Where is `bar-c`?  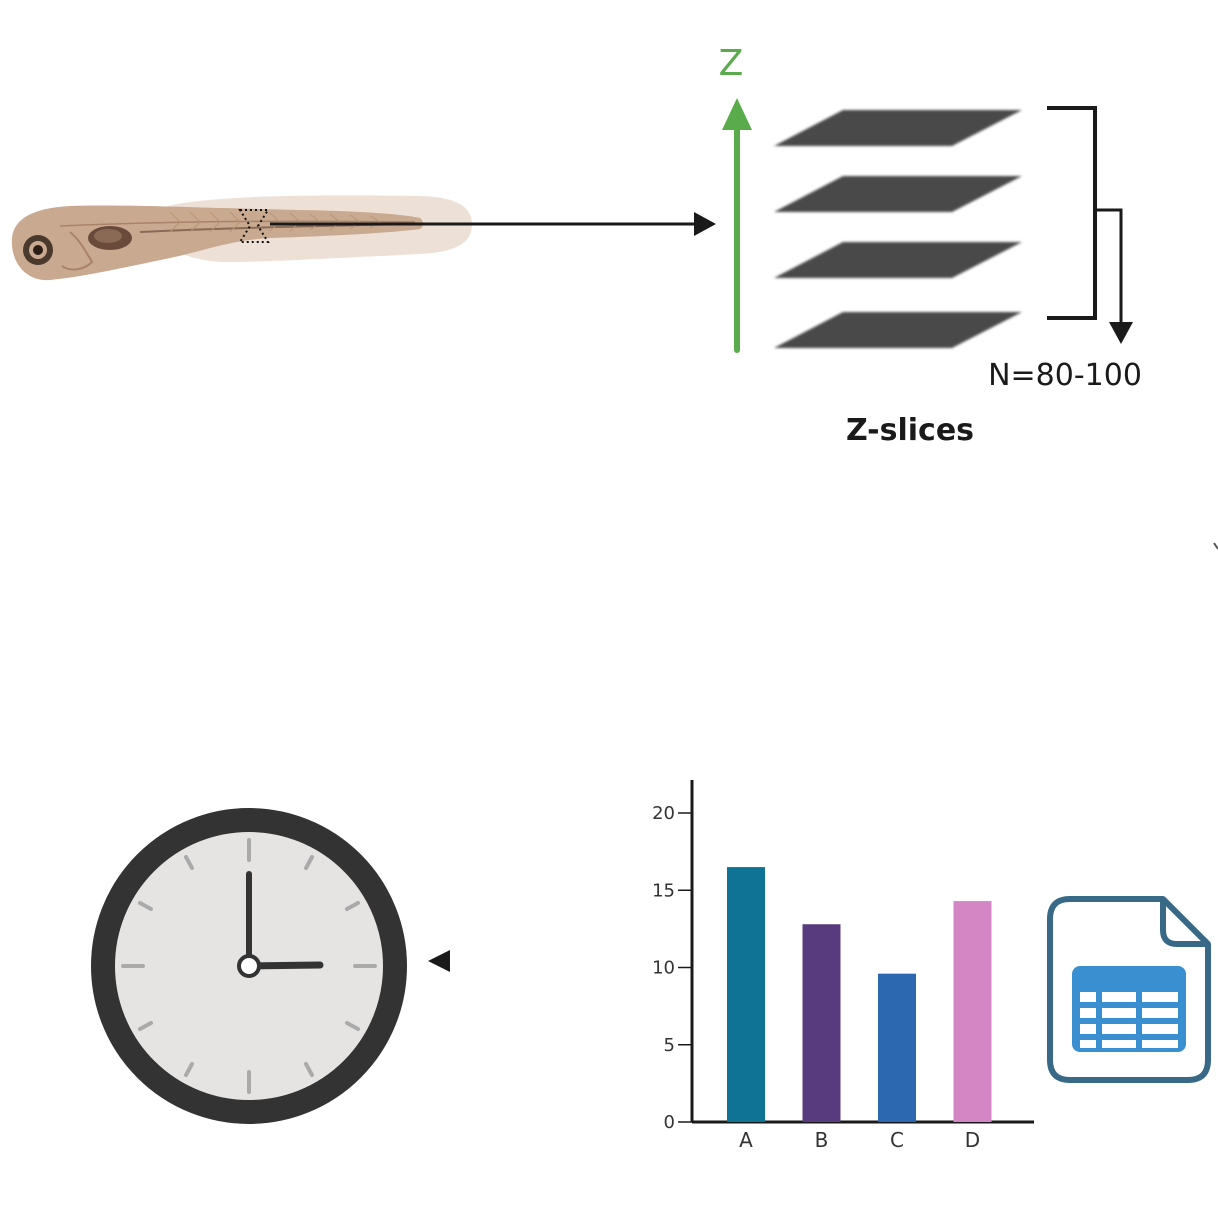 bar-c is located at coordinates (897, 1047).